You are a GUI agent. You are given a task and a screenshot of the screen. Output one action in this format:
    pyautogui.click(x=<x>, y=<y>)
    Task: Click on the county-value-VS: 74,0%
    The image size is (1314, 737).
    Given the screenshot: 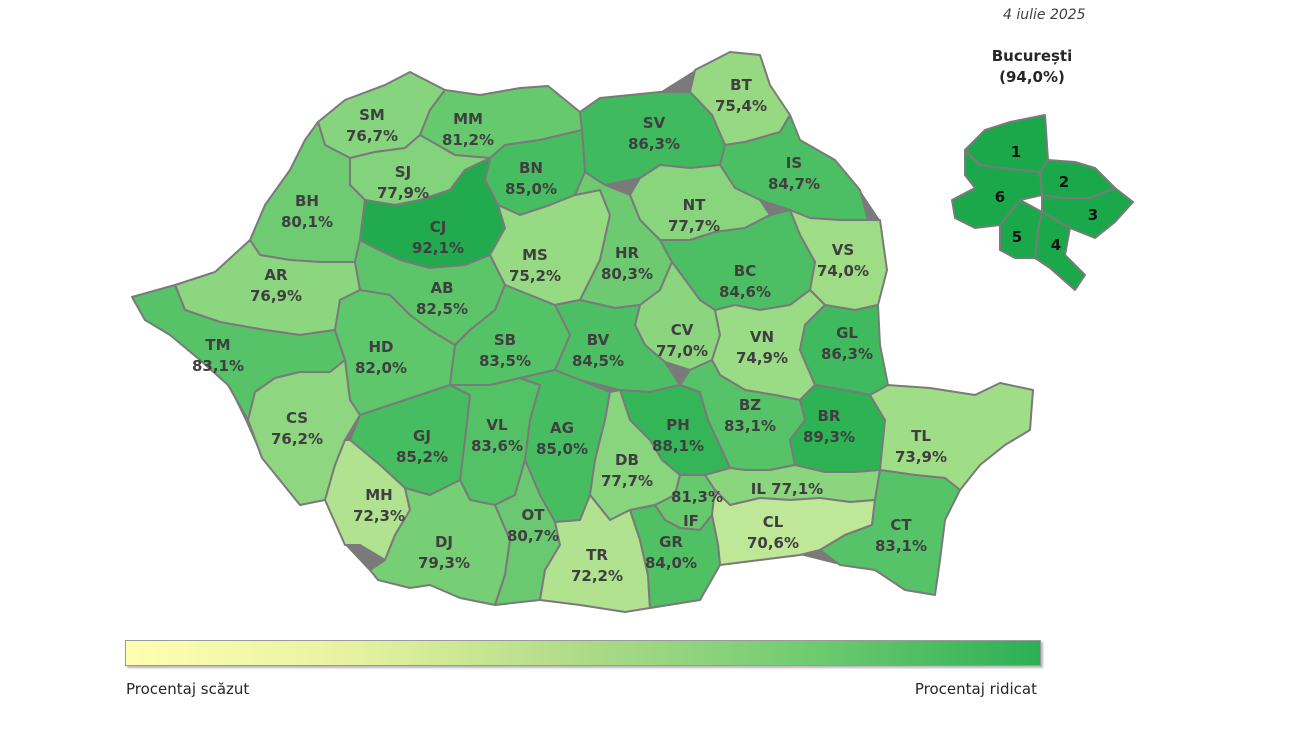 What is the action you would take?
    pyautogui.click(x=843, y=271)
    